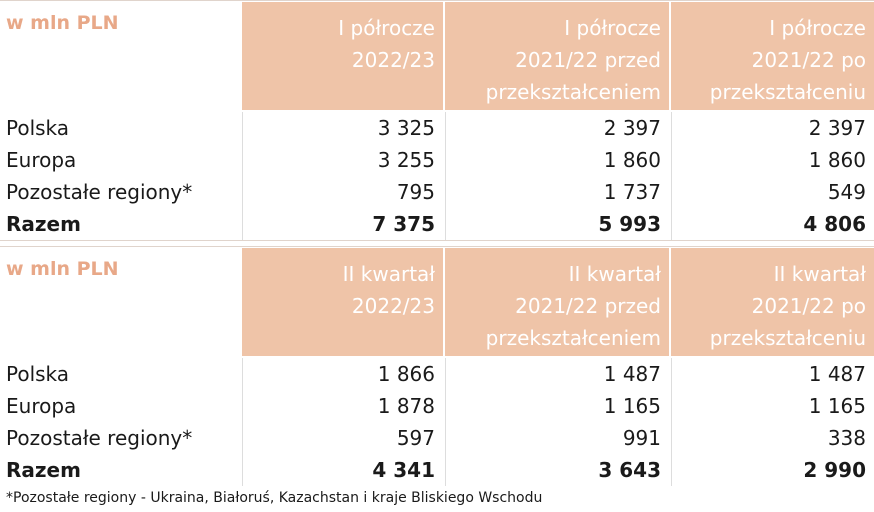 The image size is (874, 512). What do you see at coordinates (557, 224) in the screenshot?
I see `value-cell: 5 993` at bounding box center [557, 224].